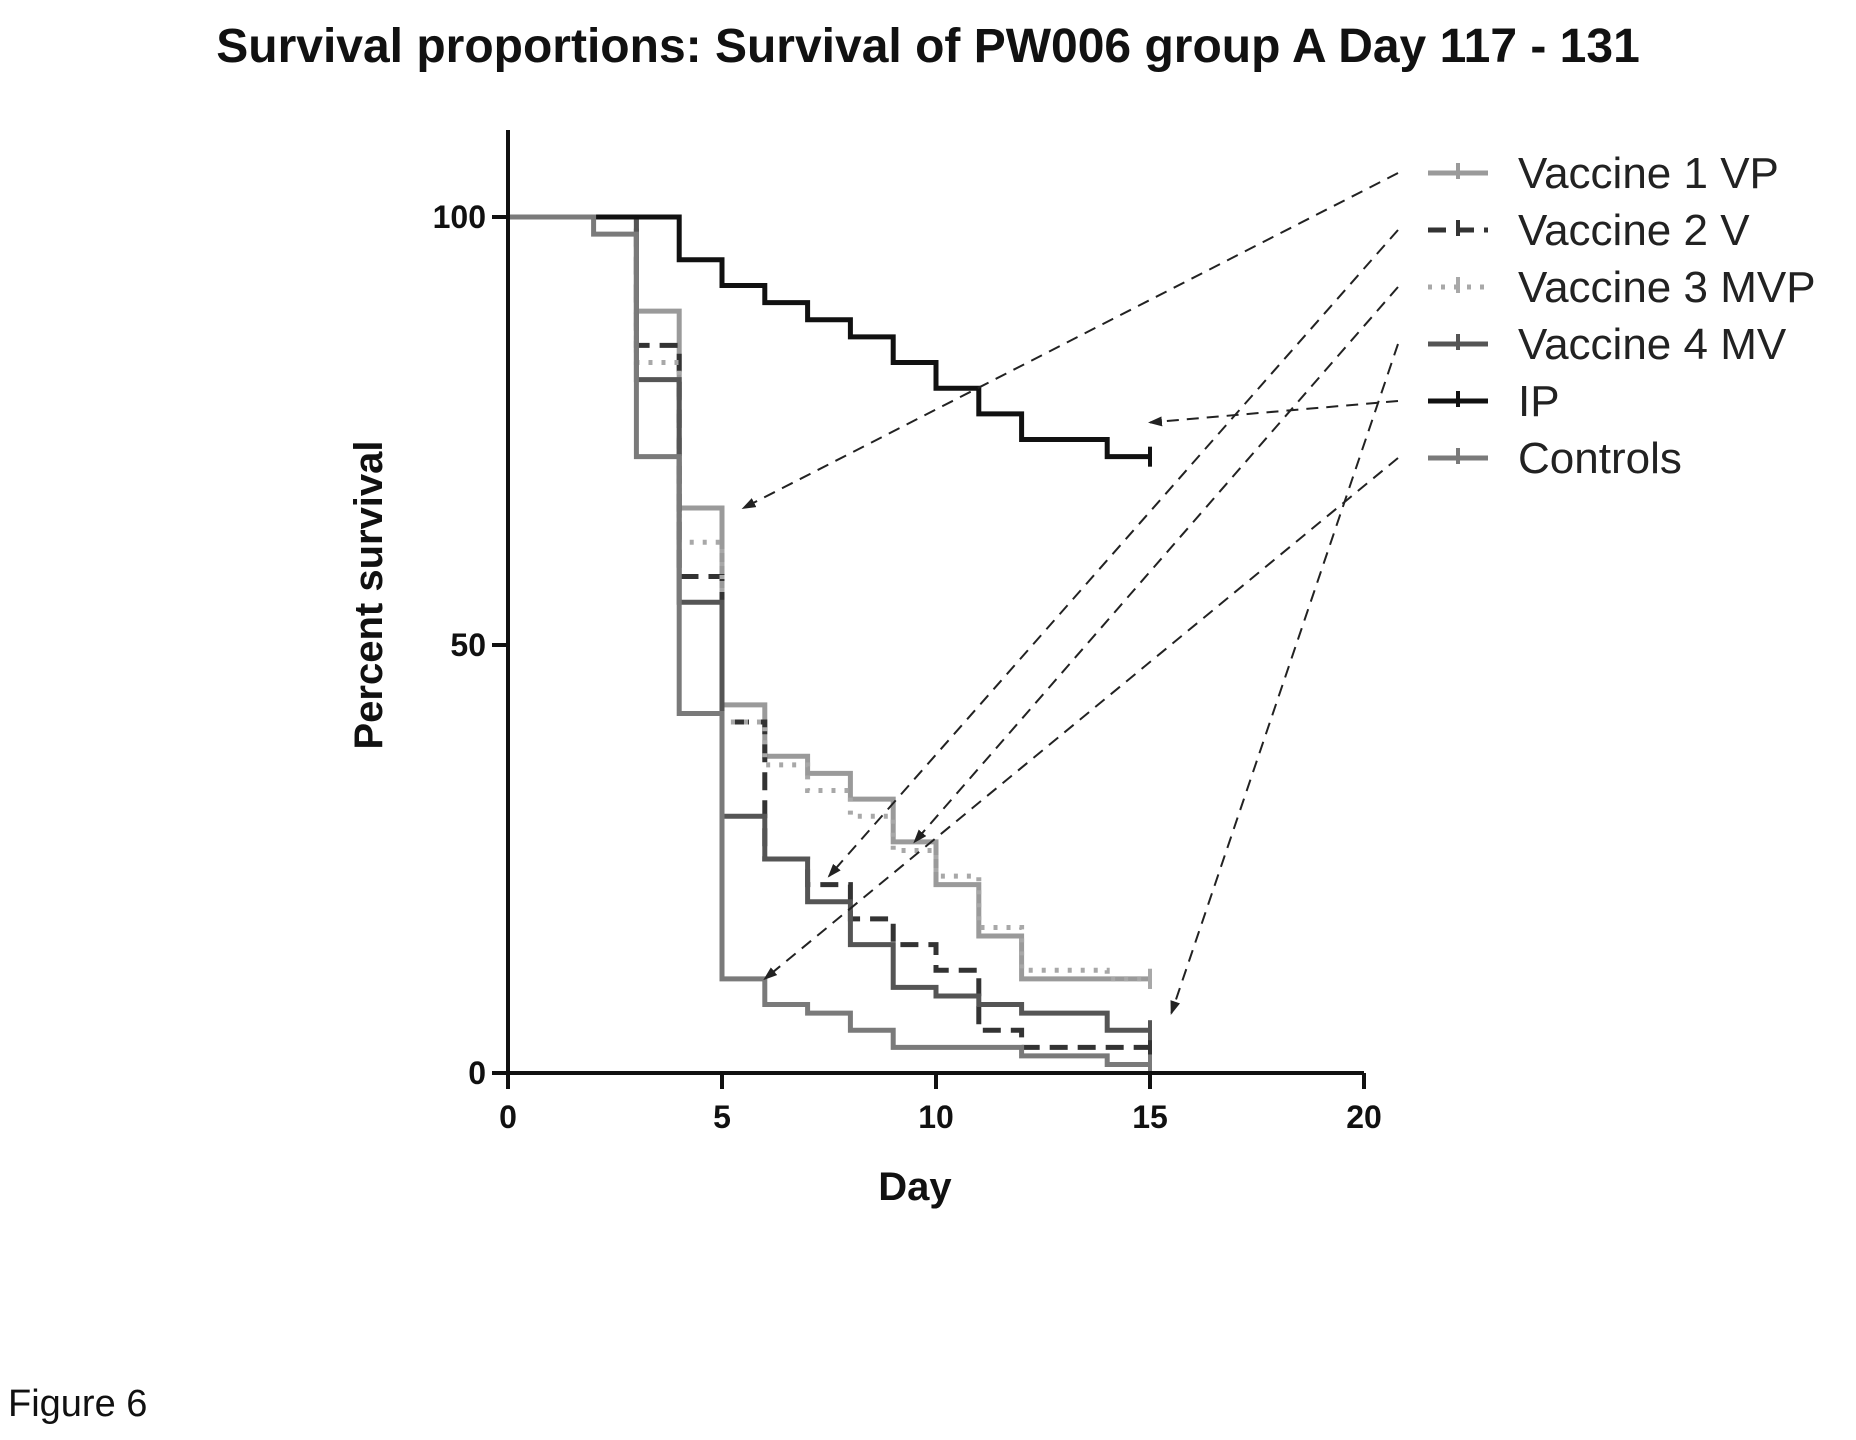 Image resolution: width=1856 pixels, height=1440 pixels. What do you see at coordinates (1652, 344) in the screenshot?
I see `legend-label-vaccine-4-mv: Vaccine 4 MV` at bounding box center [1652, 344].